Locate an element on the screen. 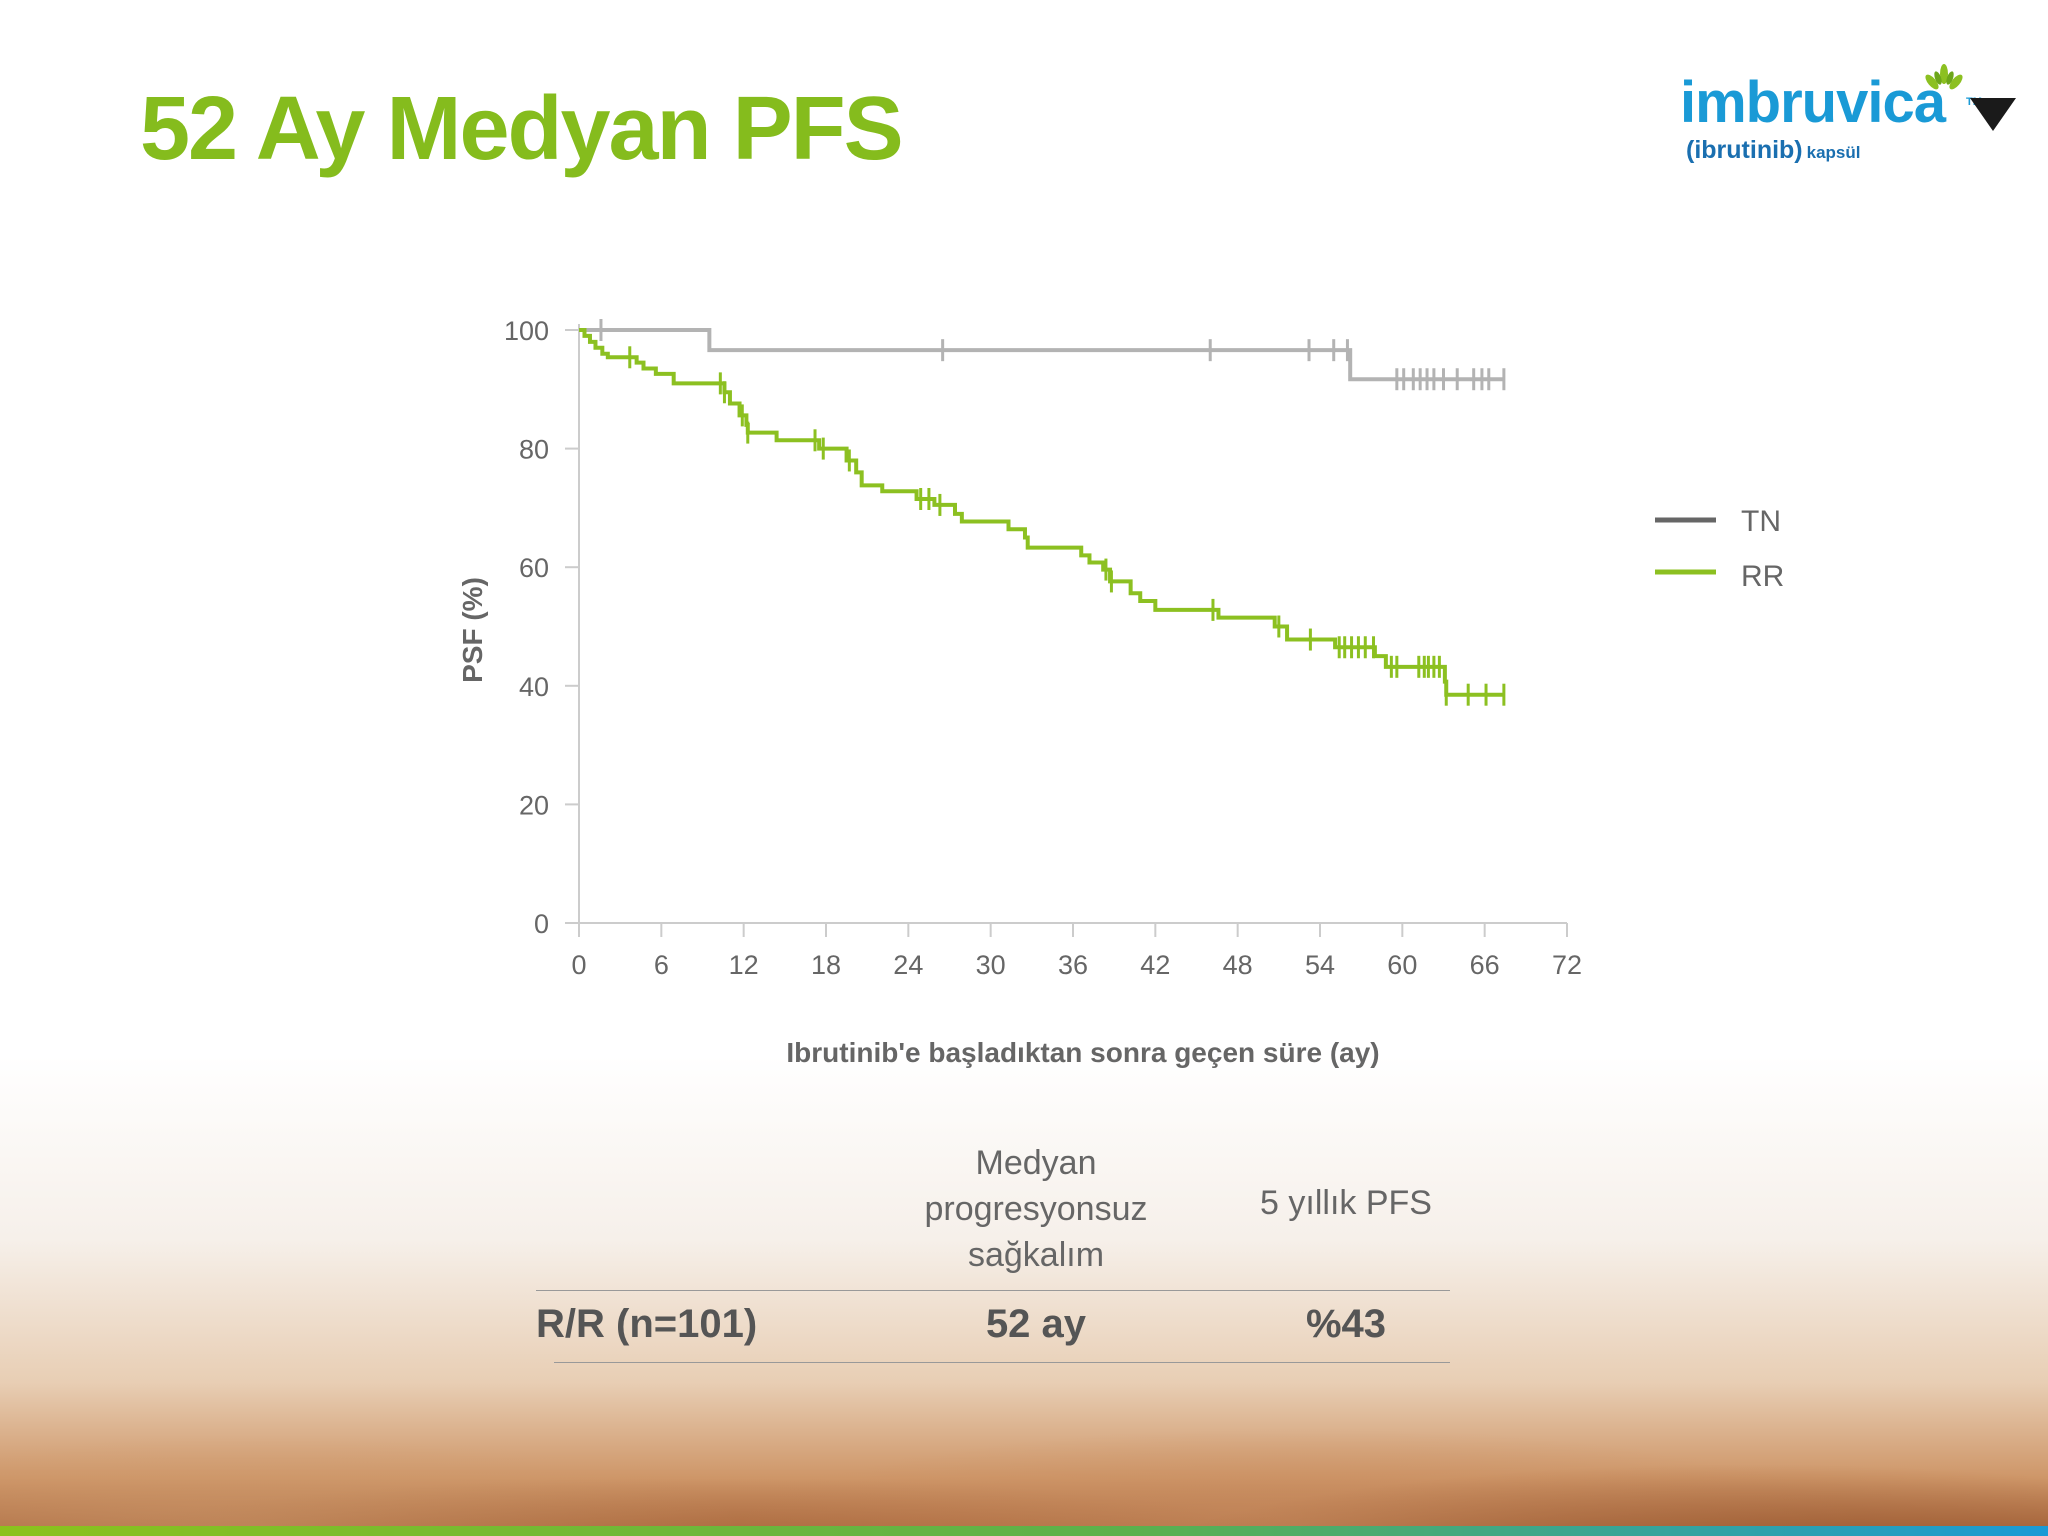 The width and height of the screenshot is (2048, 1536). logo-generic: (ibrutinib) is located at coordinates (1744, 150).